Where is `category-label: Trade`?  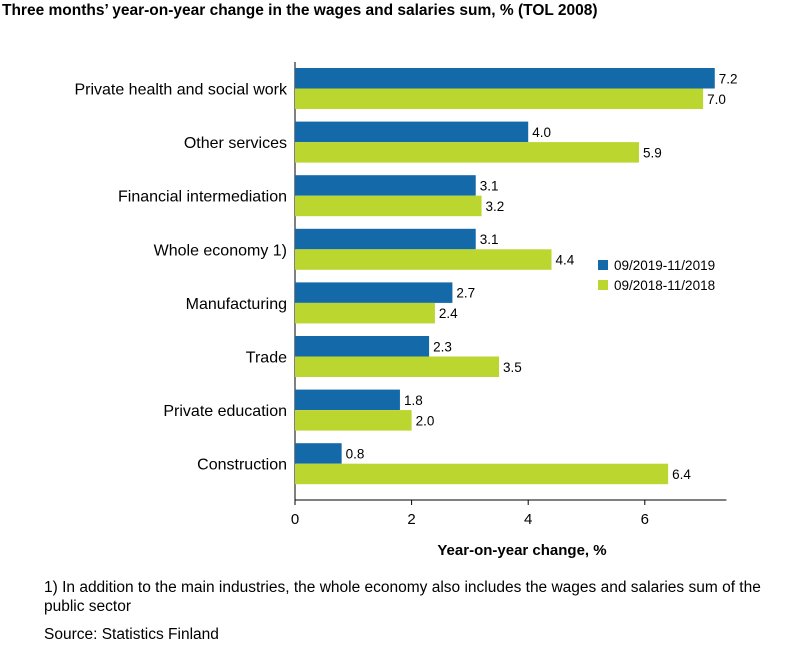
category-label: Trade is located at coordinates (266, 358).